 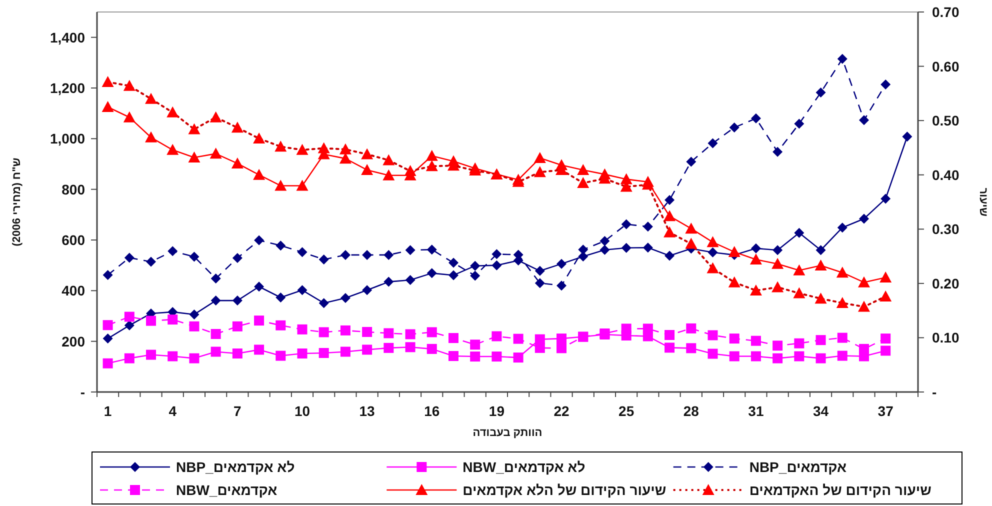 I want to click on legend-label: NBP_אקדמאים, so click(x=798, y=467).